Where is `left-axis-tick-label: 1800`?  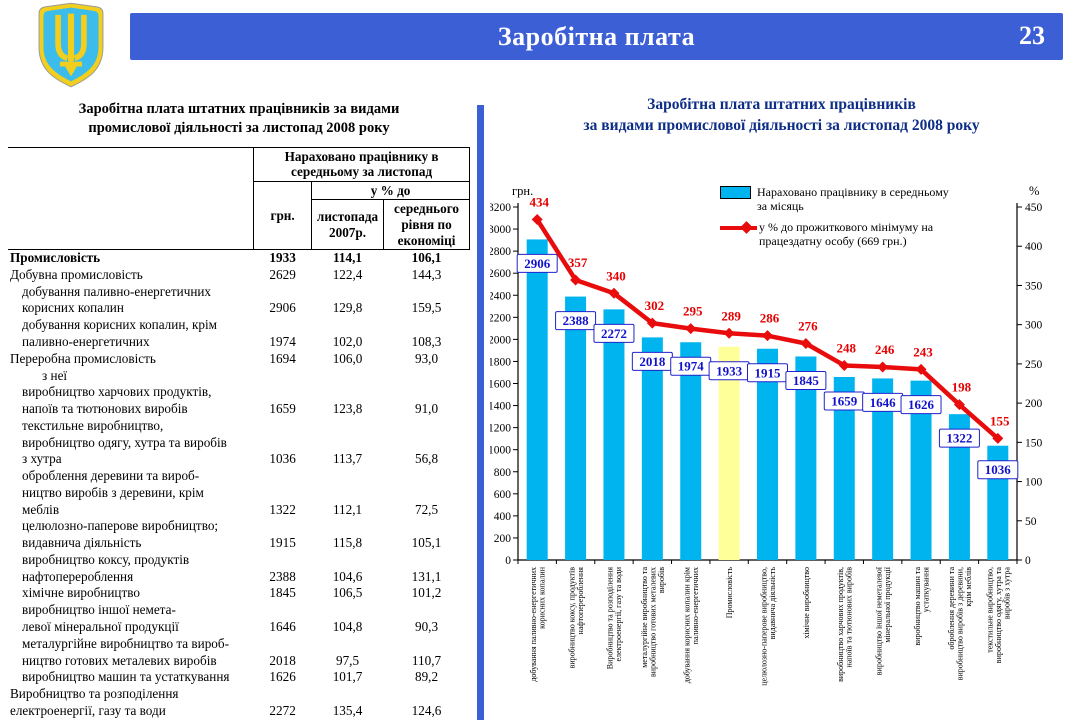 left-axis-tick-label: 1800 is located at coordinates (500, 362).